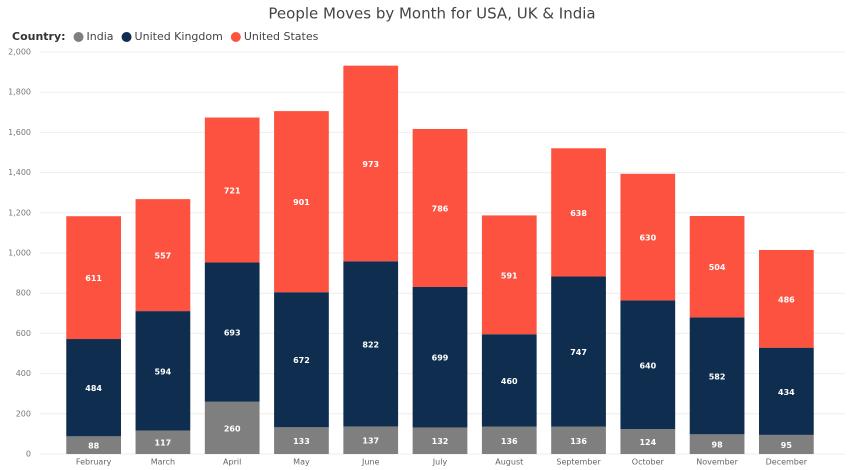 The image size is (864, 470). I want to click on y-tick-label: 200, so click(23, 413).